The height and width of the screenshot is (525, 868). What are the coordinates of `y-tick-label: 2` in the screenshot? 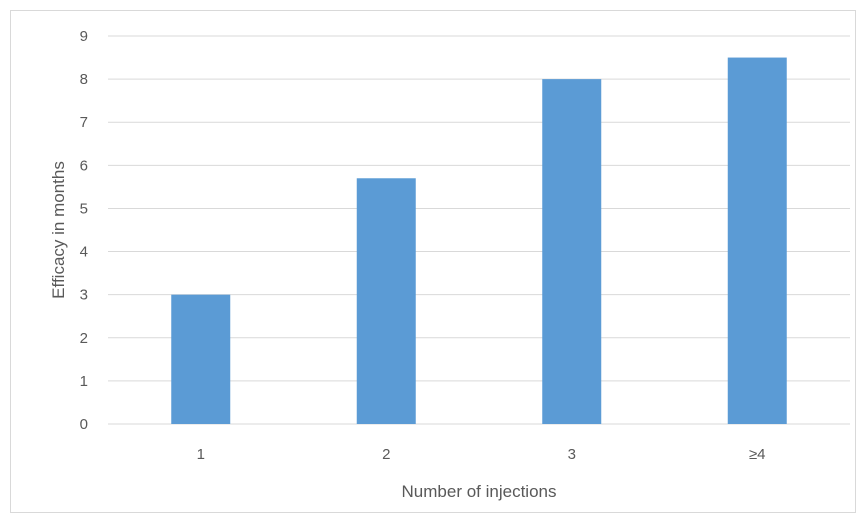 It's located at (84, 338).